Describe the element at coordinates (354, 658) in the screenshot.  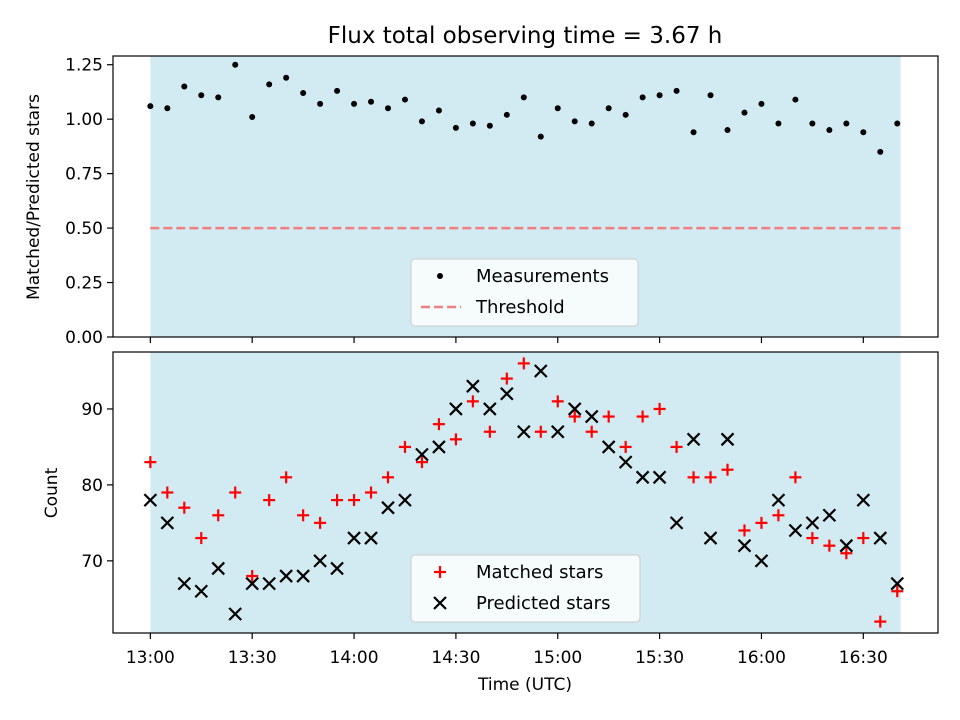
I see `x-tick-label: 14:00` at that location.